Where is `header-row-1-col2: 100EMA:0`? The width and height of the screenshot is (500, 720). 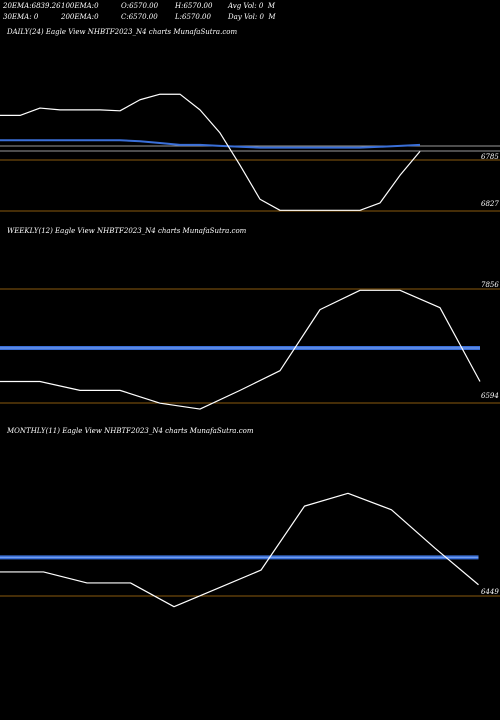 header-row-1-col2: 100EMA:0 is located at coordinates (80, 6).